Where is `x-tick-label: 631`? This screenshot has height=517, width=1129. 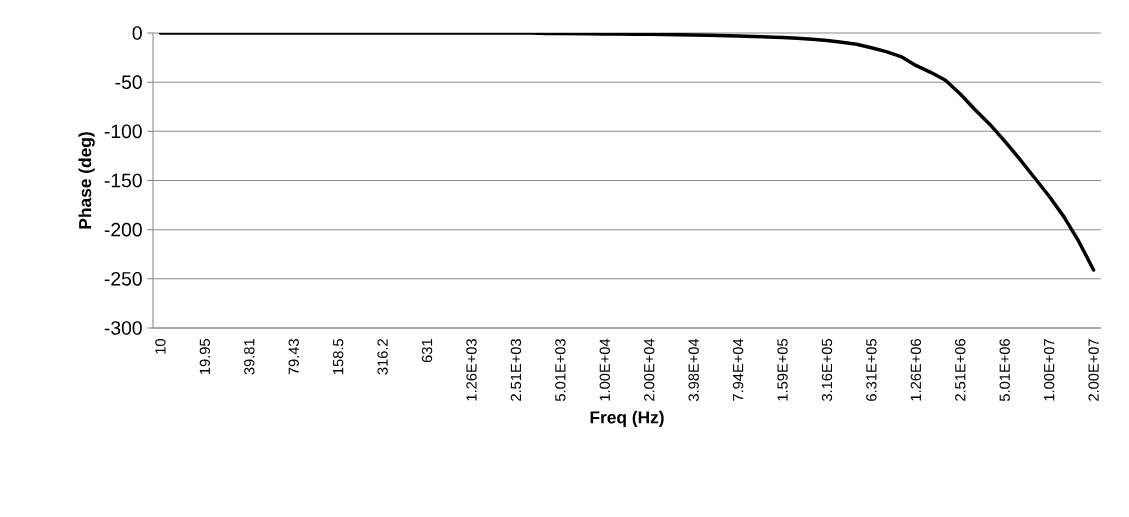 x-tick-label: 631 is located at coordinates (427, 351).